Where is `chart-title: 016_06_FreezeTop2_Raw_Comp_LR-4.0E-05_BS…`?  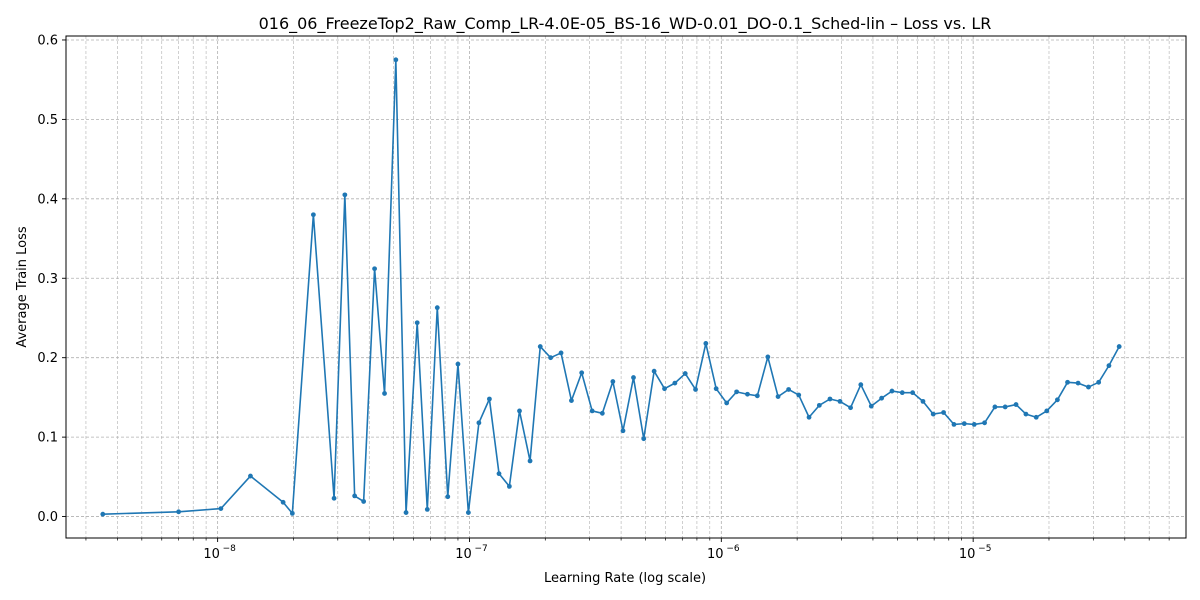 chart-title: 016_06_FreezeTop2_Raw_Comp_LR-4.0E-05_BS… is located at coordinates (625, 24).